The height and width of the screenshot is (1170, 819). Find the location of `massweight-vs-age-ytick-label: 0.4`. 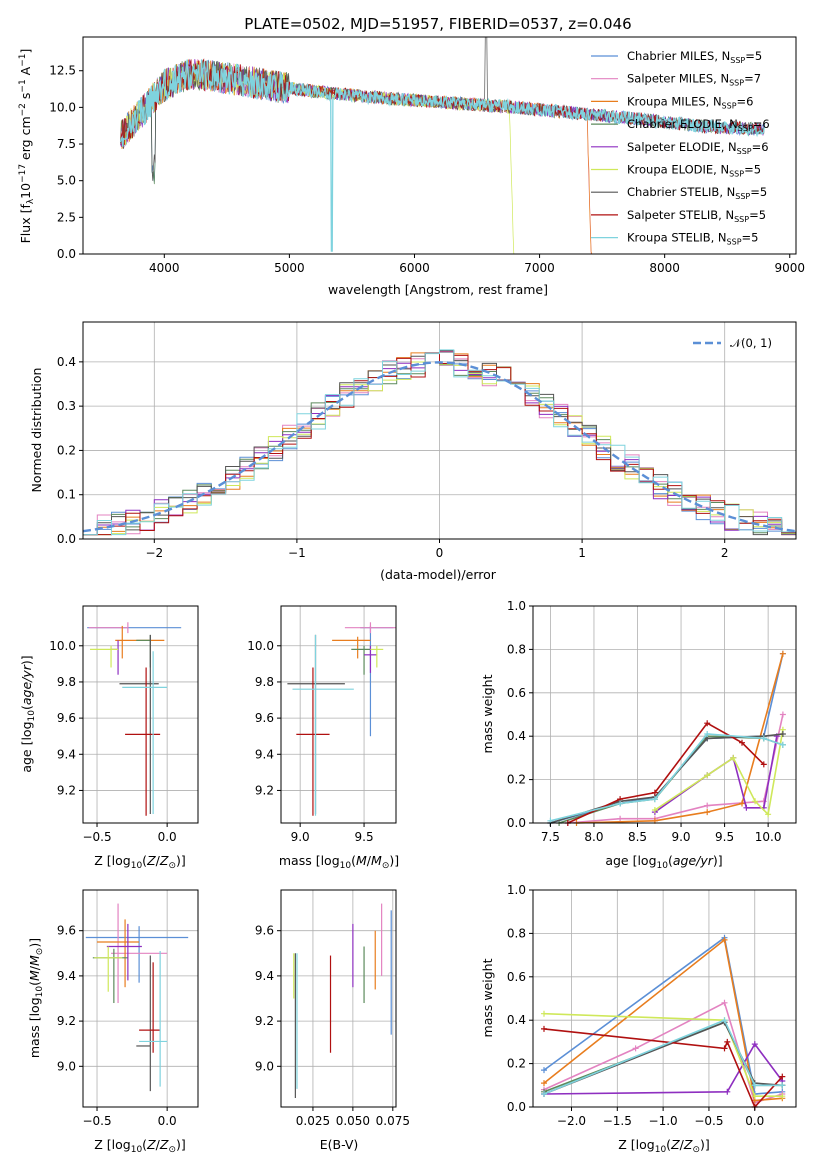

massweight-vs-age-ytick-label: 0.4 is located at coordinates (516, 736).